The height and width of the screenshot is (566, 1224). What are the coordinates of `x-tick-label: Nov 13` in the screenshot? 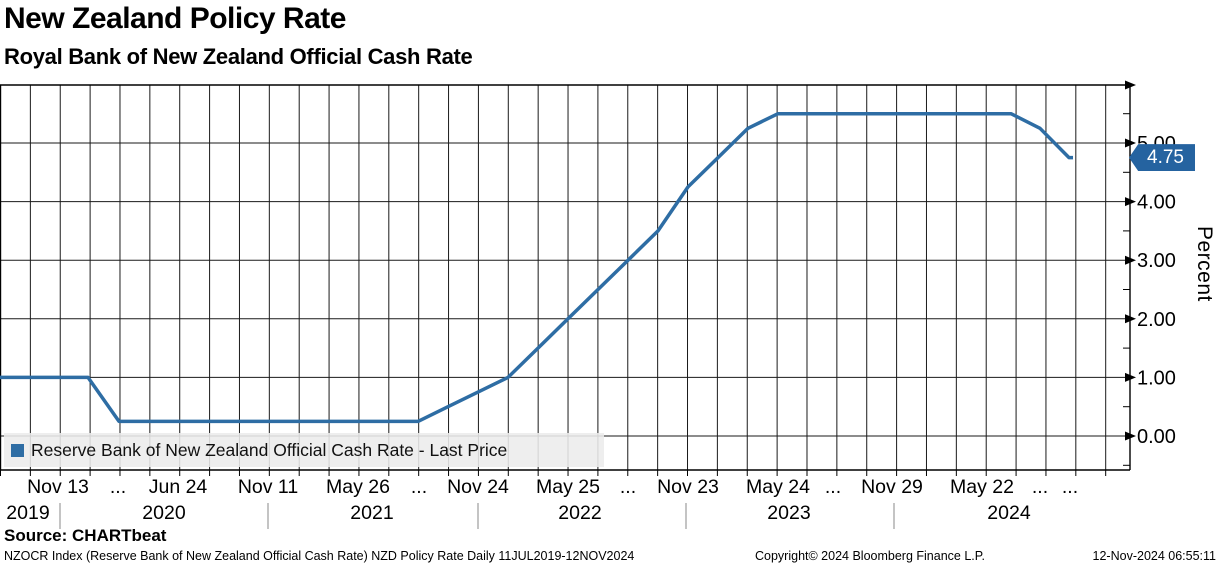 It's located at (58, 487).